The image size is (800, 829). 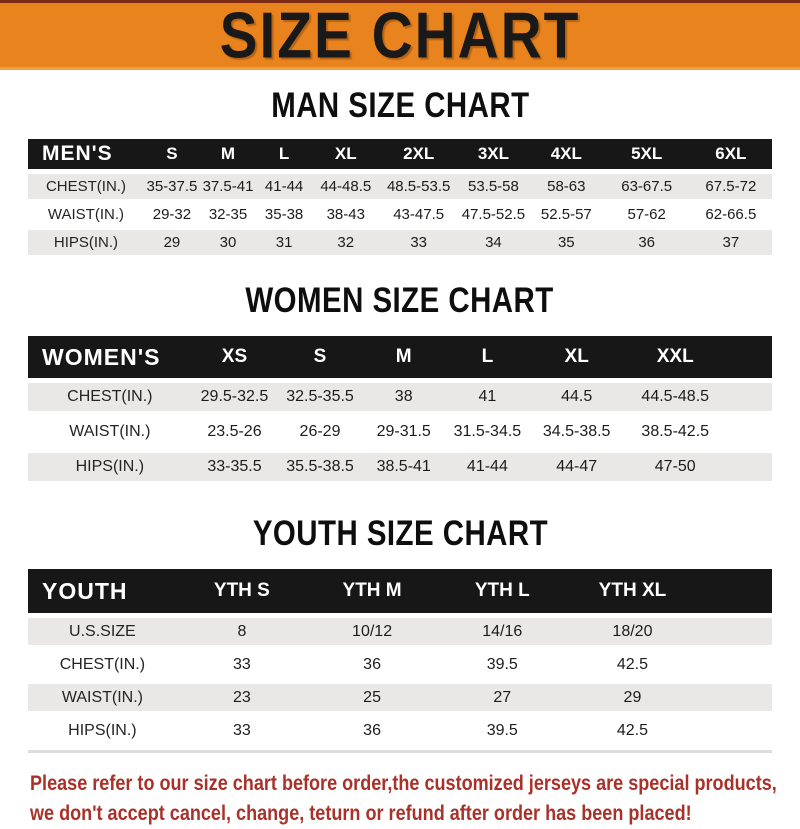 What do you see at coordinates (400, 751) in the screenshot?
I see `table-bottom-divider` at bounding box center [400, 751].